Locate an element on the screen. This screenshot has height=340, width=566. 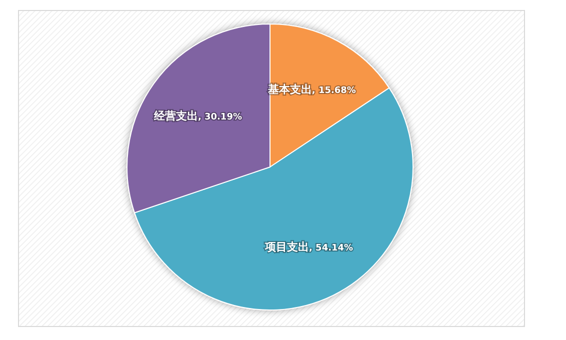
data-label: , 30.19% is located at coordinates (220, 117).